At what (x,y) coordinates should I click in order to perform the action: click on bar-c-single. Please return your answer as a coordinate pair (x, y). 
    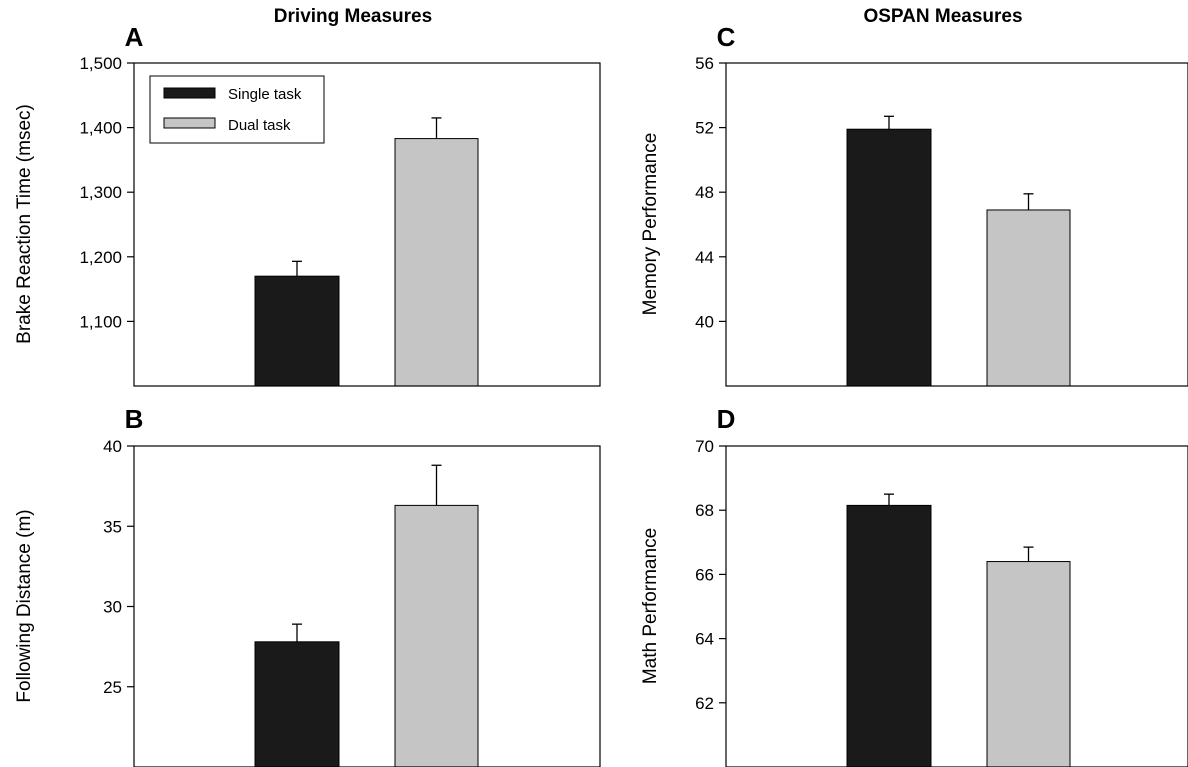
    Looking at the image, I should click on (889, 257).